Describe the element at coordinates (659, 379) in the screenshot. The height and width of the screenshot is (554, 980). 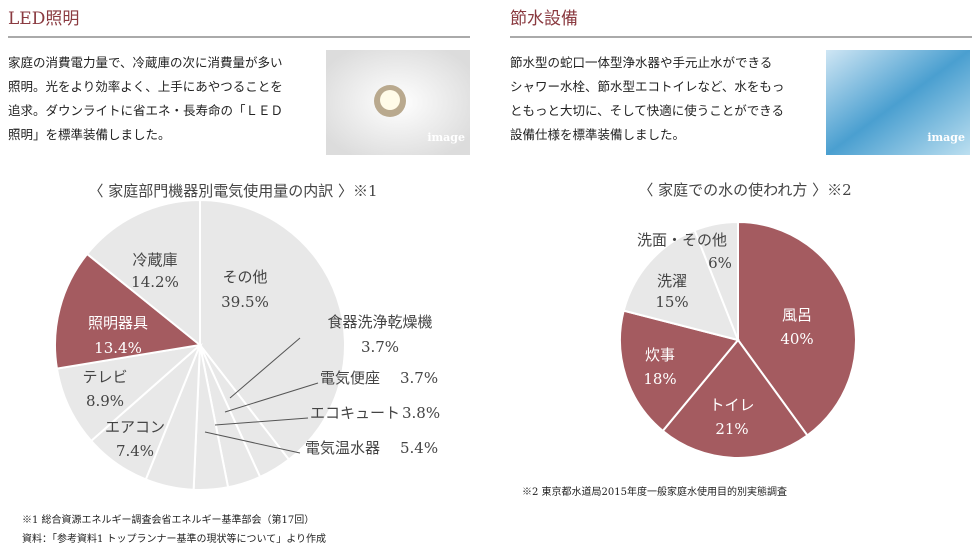
I see `slice-value: 18%` at that location.